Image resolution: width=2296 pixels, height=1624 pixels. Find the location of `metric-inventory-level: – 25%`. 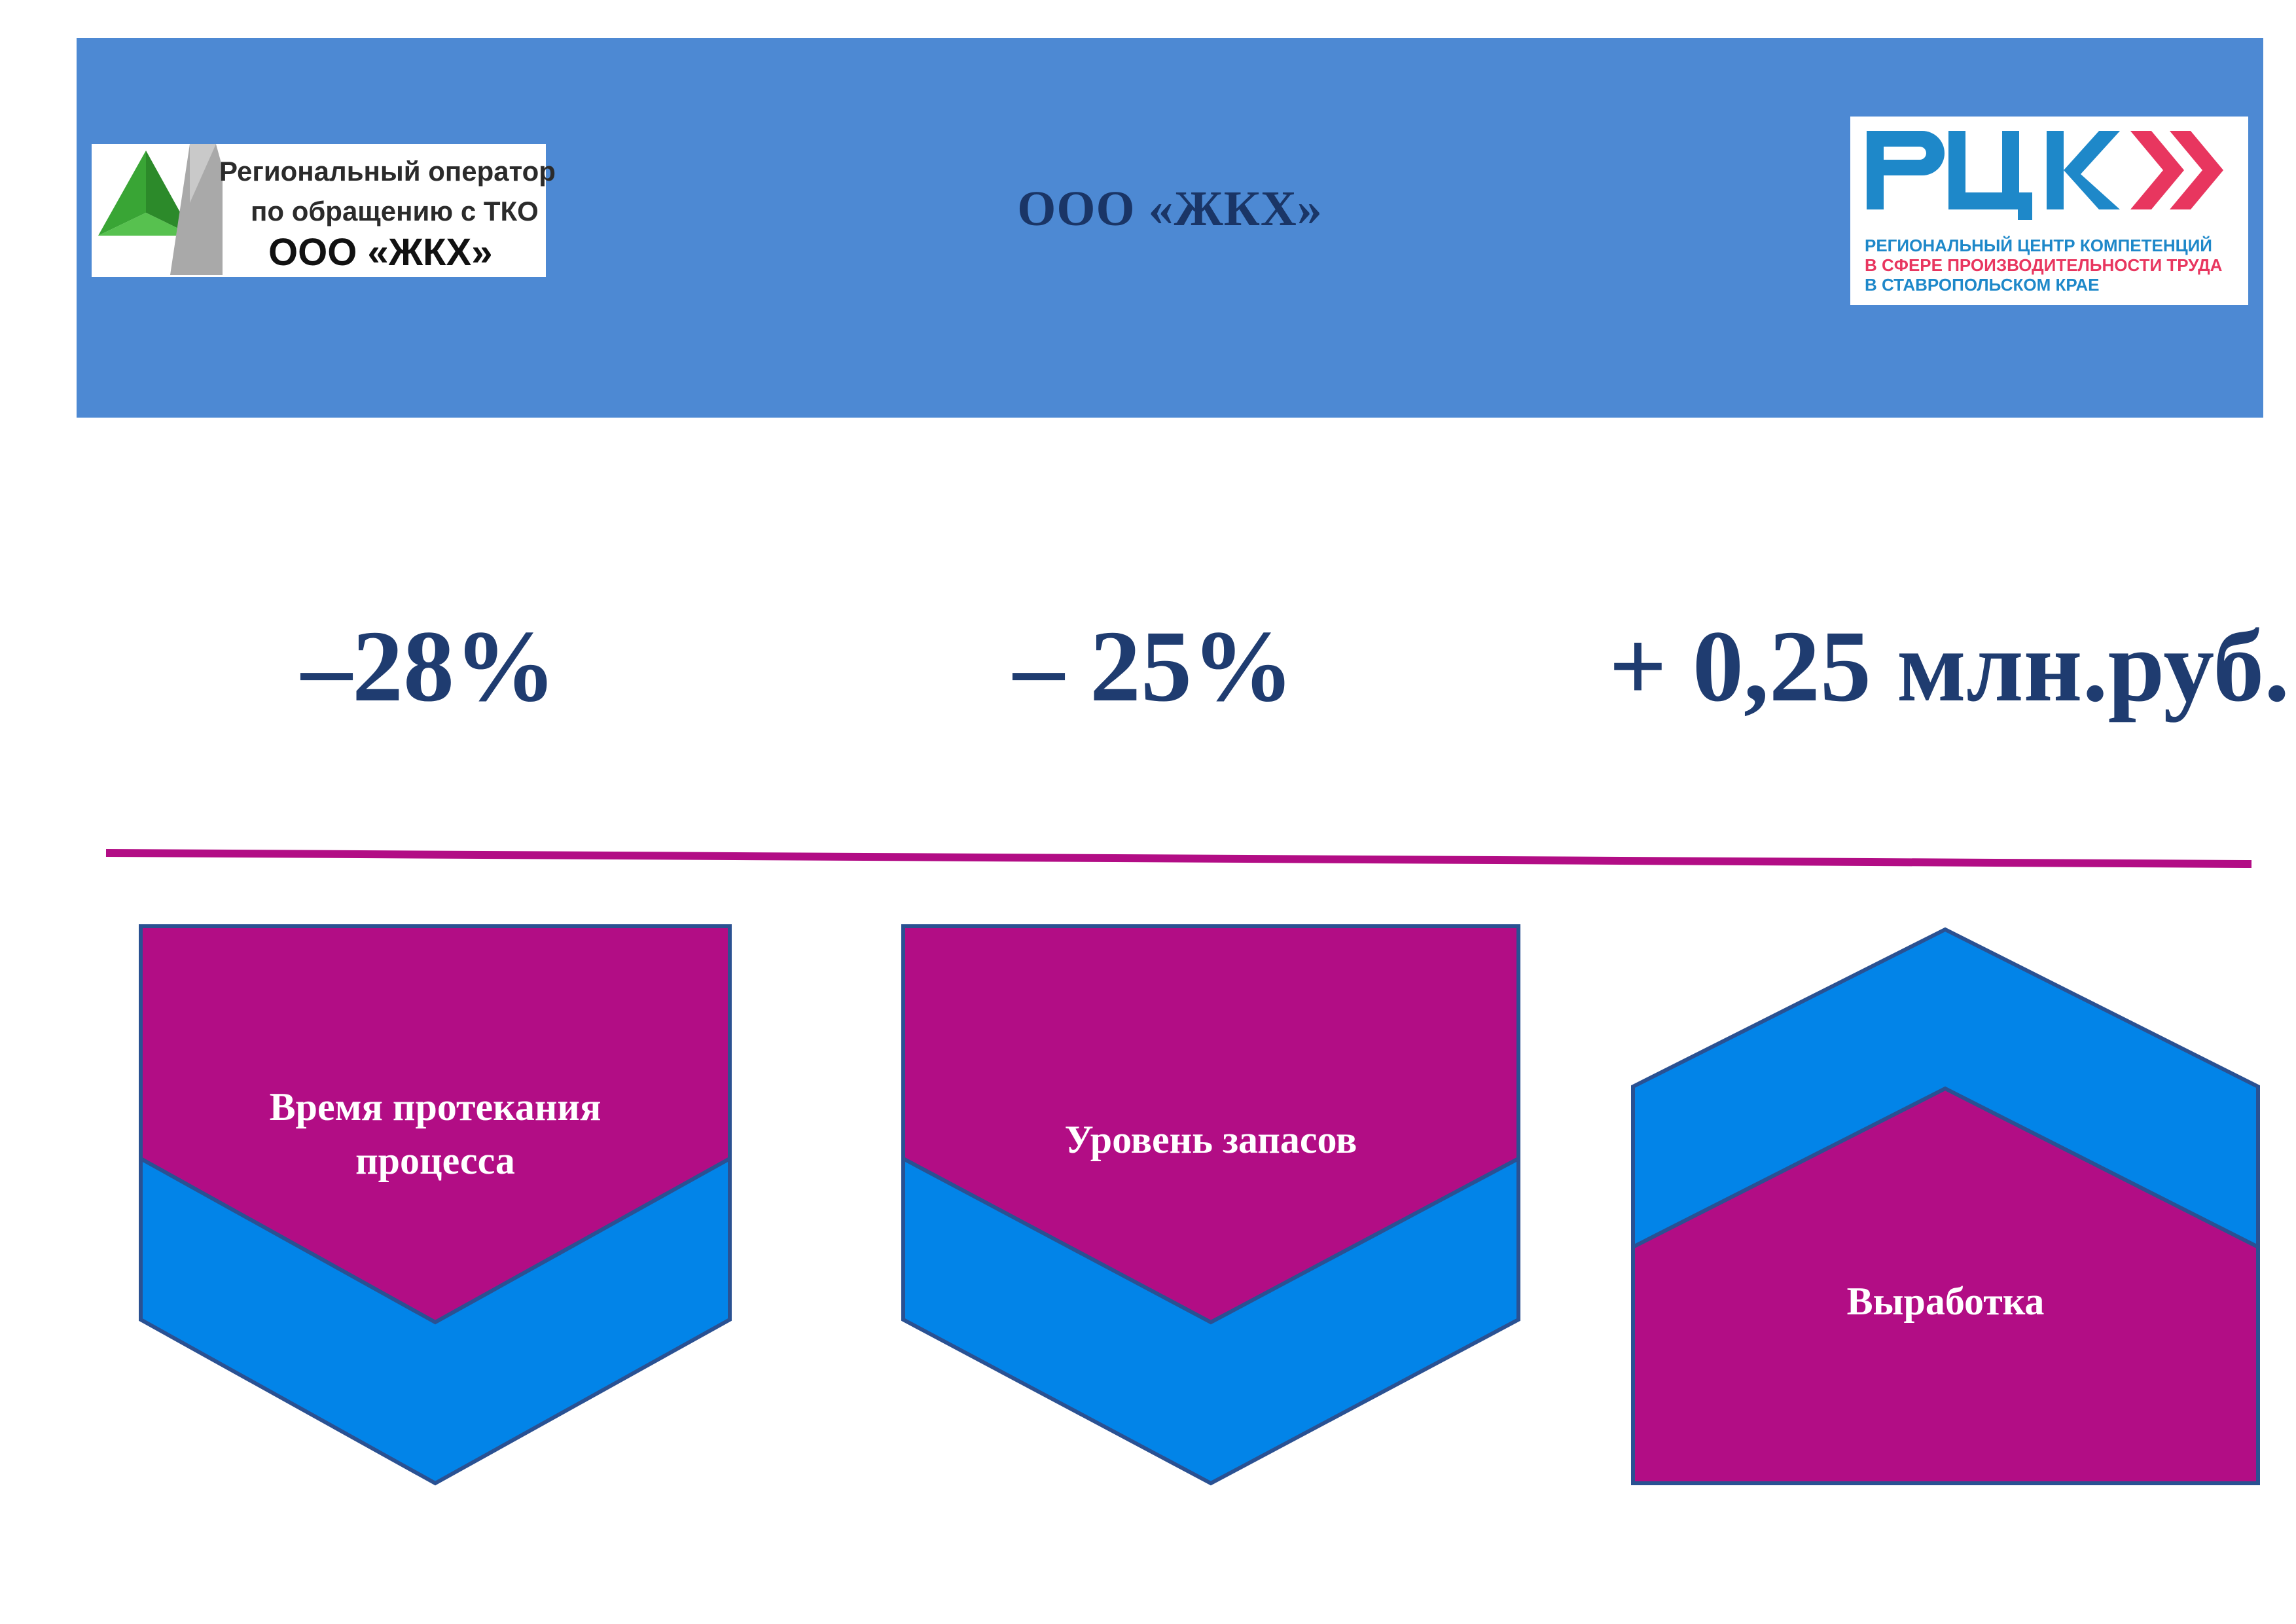

metric-inventory-level: – 25% is located at coordinates (1153, 666).